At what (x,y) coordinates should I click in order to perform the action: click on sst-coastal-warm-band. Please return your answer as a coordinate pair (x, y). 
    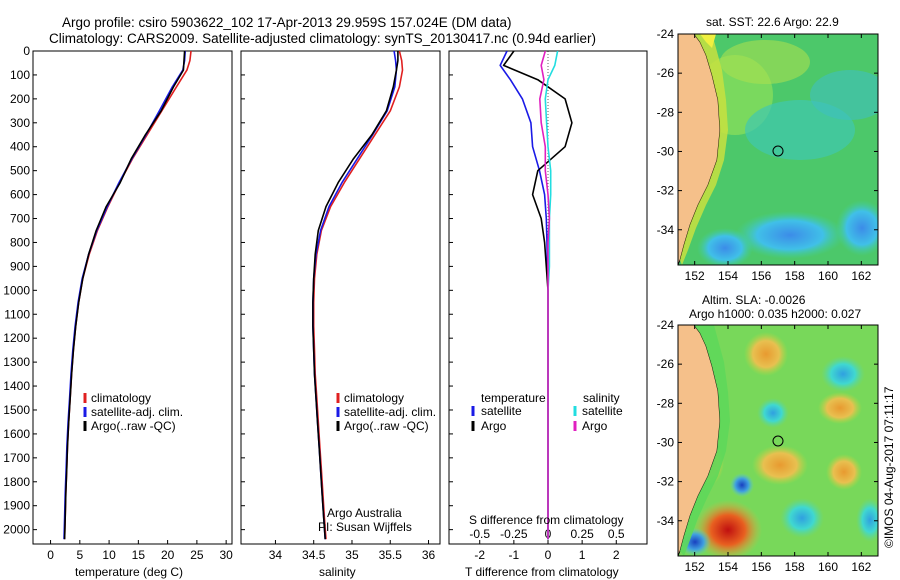
    Looking at the image, I should click on (704, 149).